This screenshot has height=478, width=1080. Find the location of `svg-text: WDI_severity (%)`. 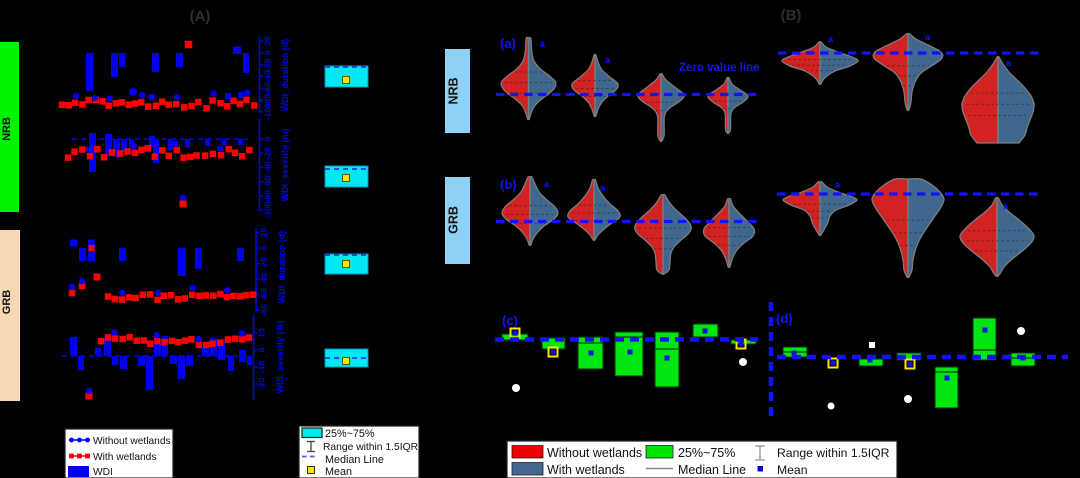

svg-text: WDI_severity (%) is located at coordinates (280, 356).